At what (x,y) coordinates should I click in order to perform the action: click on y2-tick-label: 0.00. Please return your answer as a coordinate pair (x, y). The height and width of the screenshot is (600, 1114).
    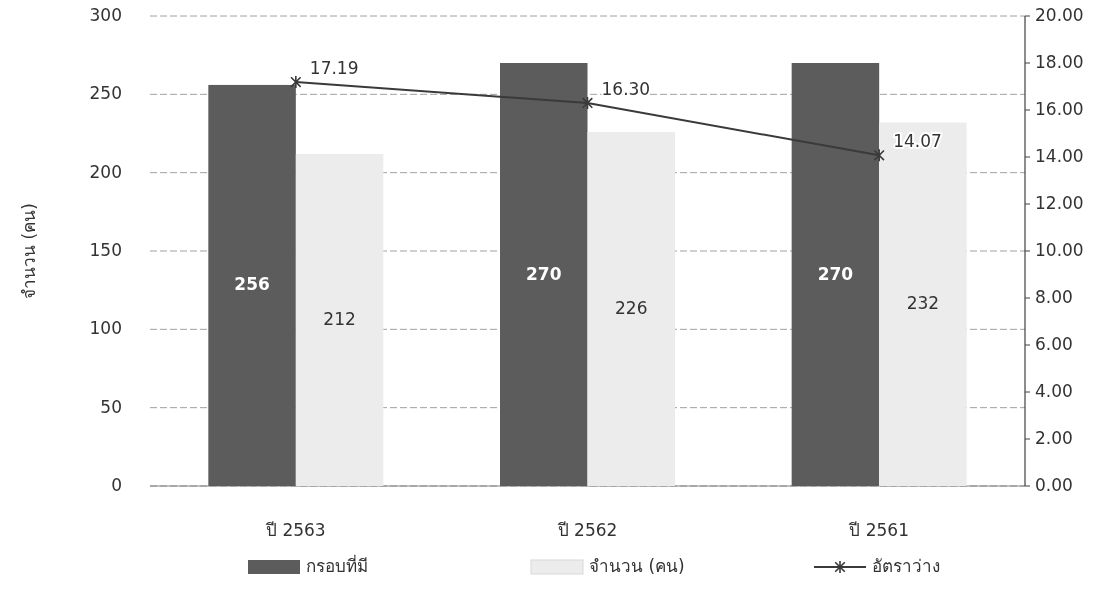
    Looking at the image, I should click on (1054, 485).